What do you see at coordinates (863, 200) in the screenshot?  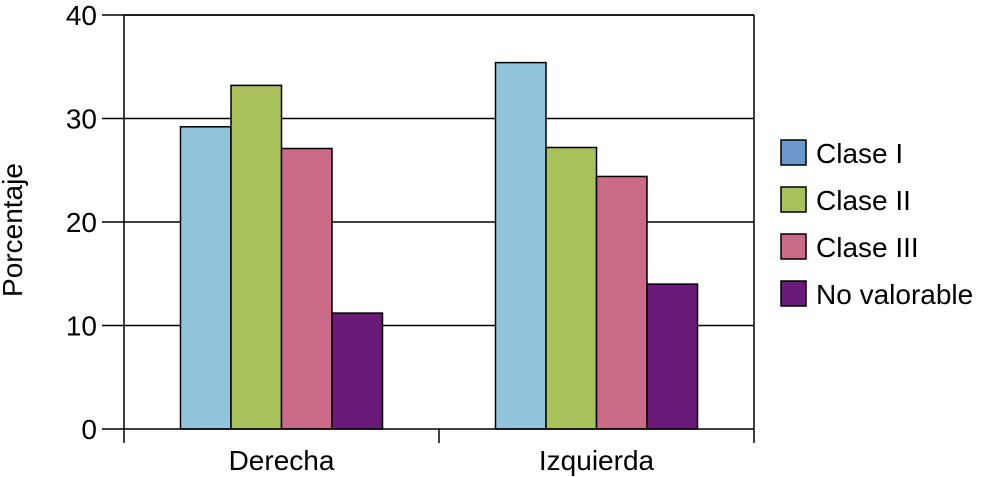 I see `legend-label-clase-ii: Clase II` at bounding box center [863, 200].